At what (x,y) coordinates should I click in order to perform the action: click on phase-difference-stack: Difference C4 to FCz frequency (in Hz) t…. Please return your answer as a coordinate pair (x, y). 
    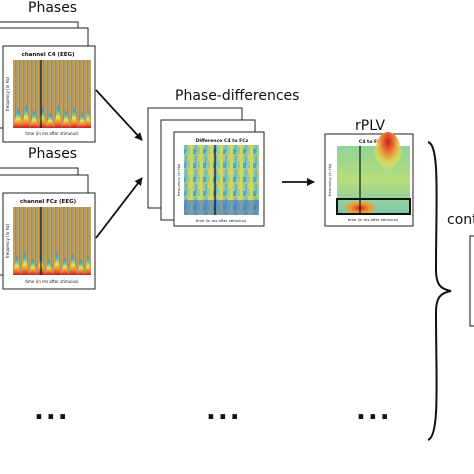
    Looking at the image, I should click on (206, 167).